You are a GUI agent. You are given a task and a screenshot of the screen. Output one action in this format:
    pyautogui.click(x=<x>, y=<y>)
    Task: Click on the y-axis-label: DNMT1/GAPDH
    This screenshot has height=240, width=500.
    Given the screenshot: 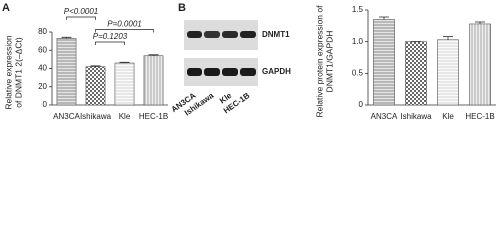 What is the action you would take?
    pyautogui.click(x=329, y=62)
    